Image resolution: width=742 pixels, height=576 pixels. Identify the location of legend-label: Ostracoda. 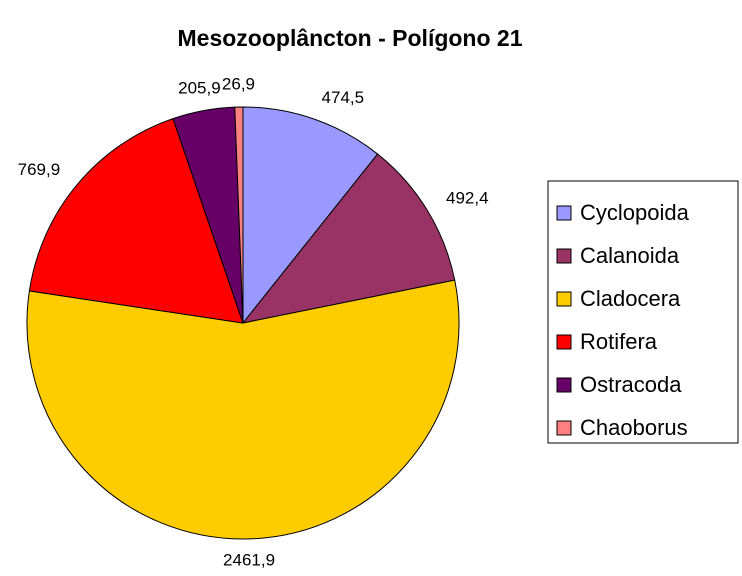
(631, 384).